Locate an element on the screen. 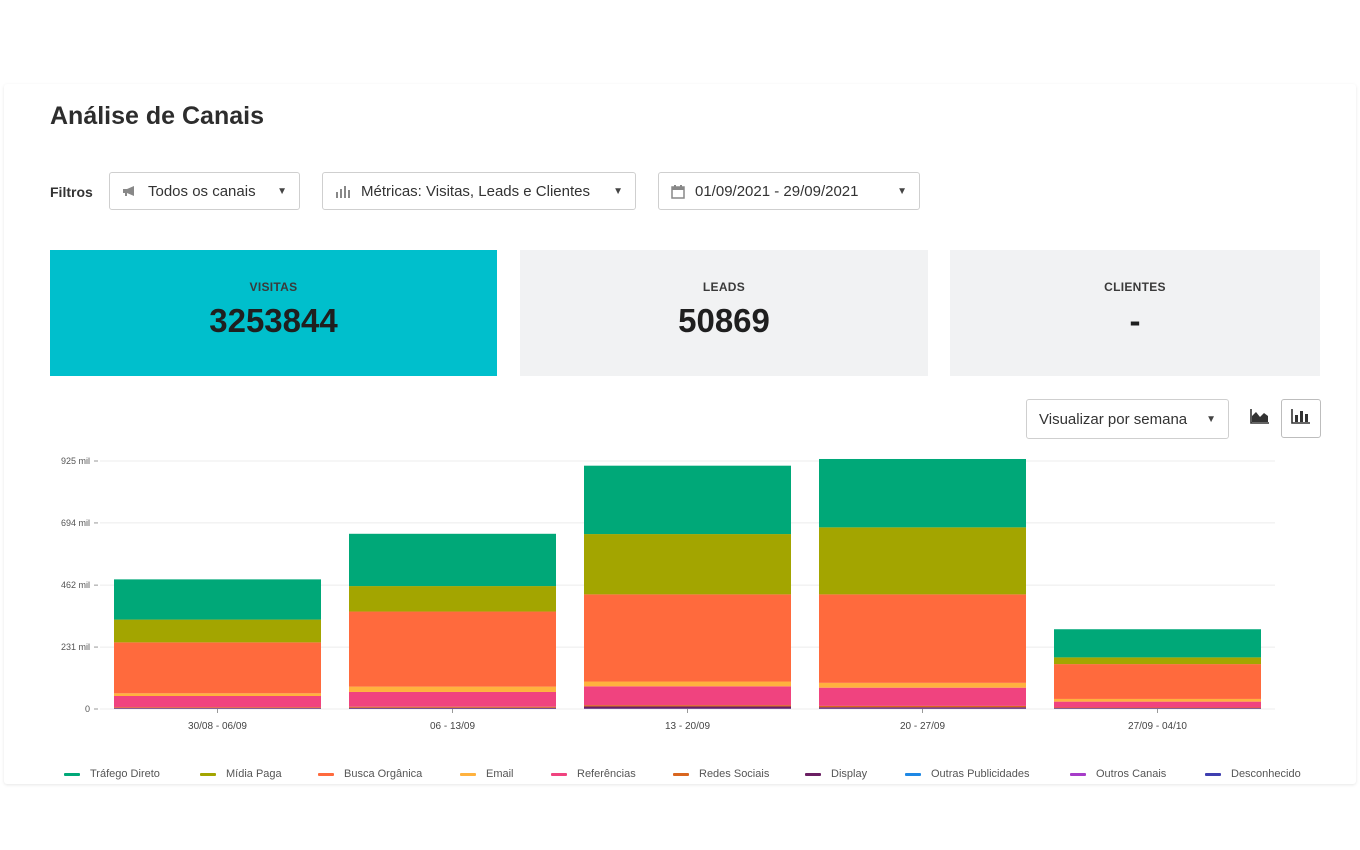 The image size is (1360, 850). legend-label: Email is located at coordinates (500, 774).